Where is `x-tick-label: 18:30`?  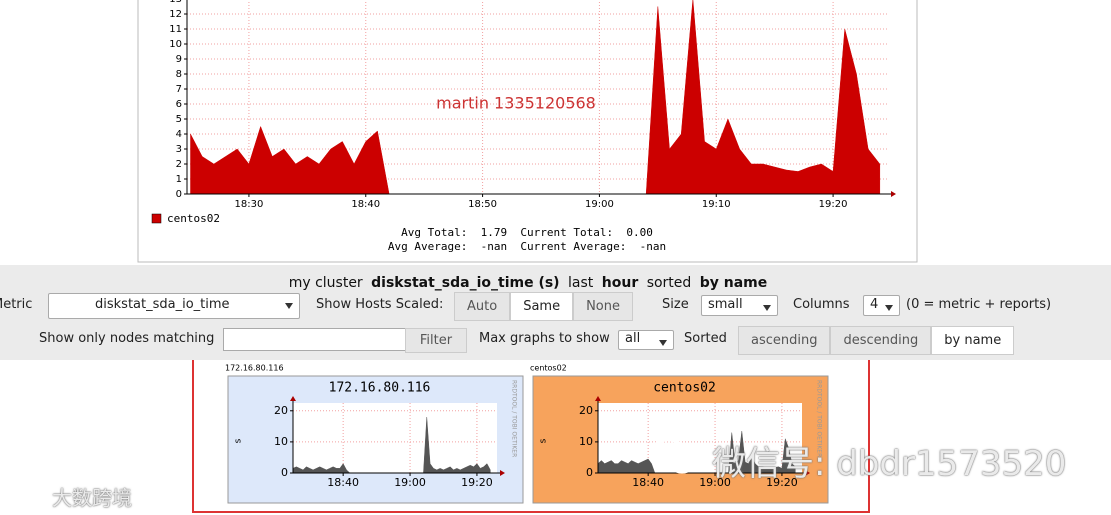
x-tick-label: 18:30 is located at coordinates (249, 204).